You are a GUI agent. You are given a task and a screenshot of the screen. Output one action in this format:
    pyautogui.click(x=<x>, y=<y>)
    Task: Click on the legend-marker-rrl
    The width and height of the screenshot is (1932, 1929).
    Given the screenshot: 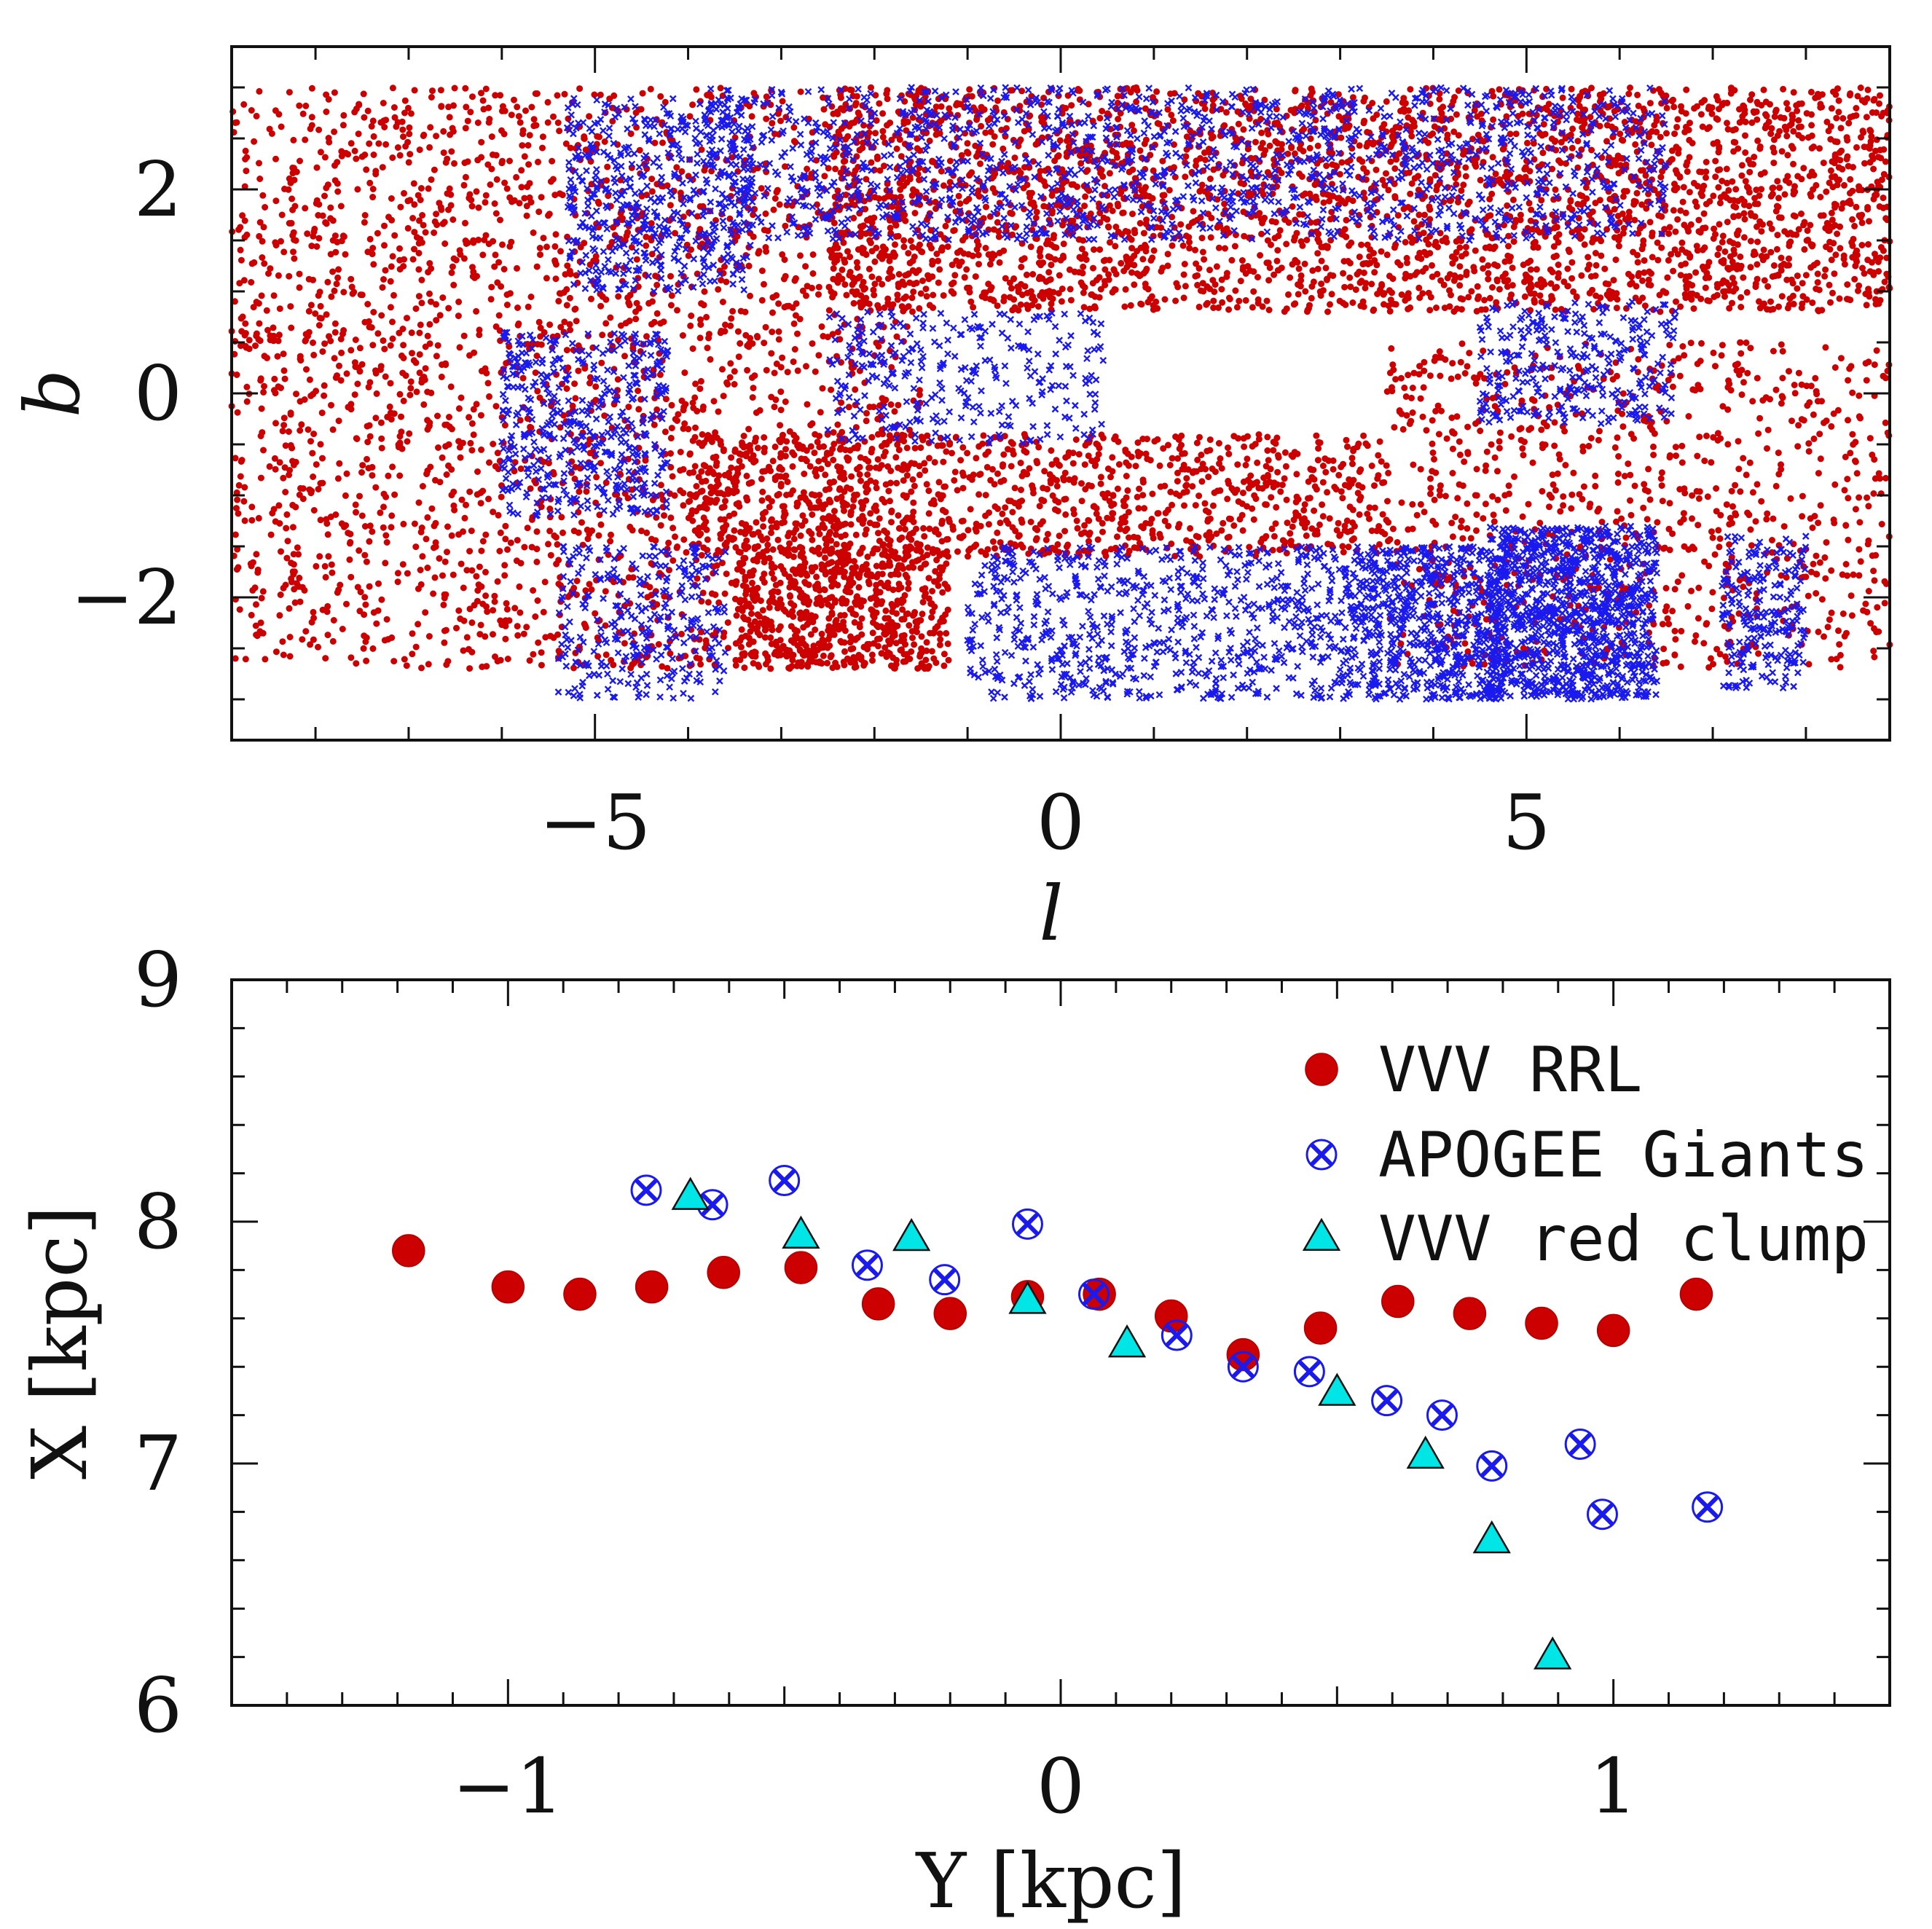 What is the action you would take?
    pyautogui.click(x=1321, y=1070)
    